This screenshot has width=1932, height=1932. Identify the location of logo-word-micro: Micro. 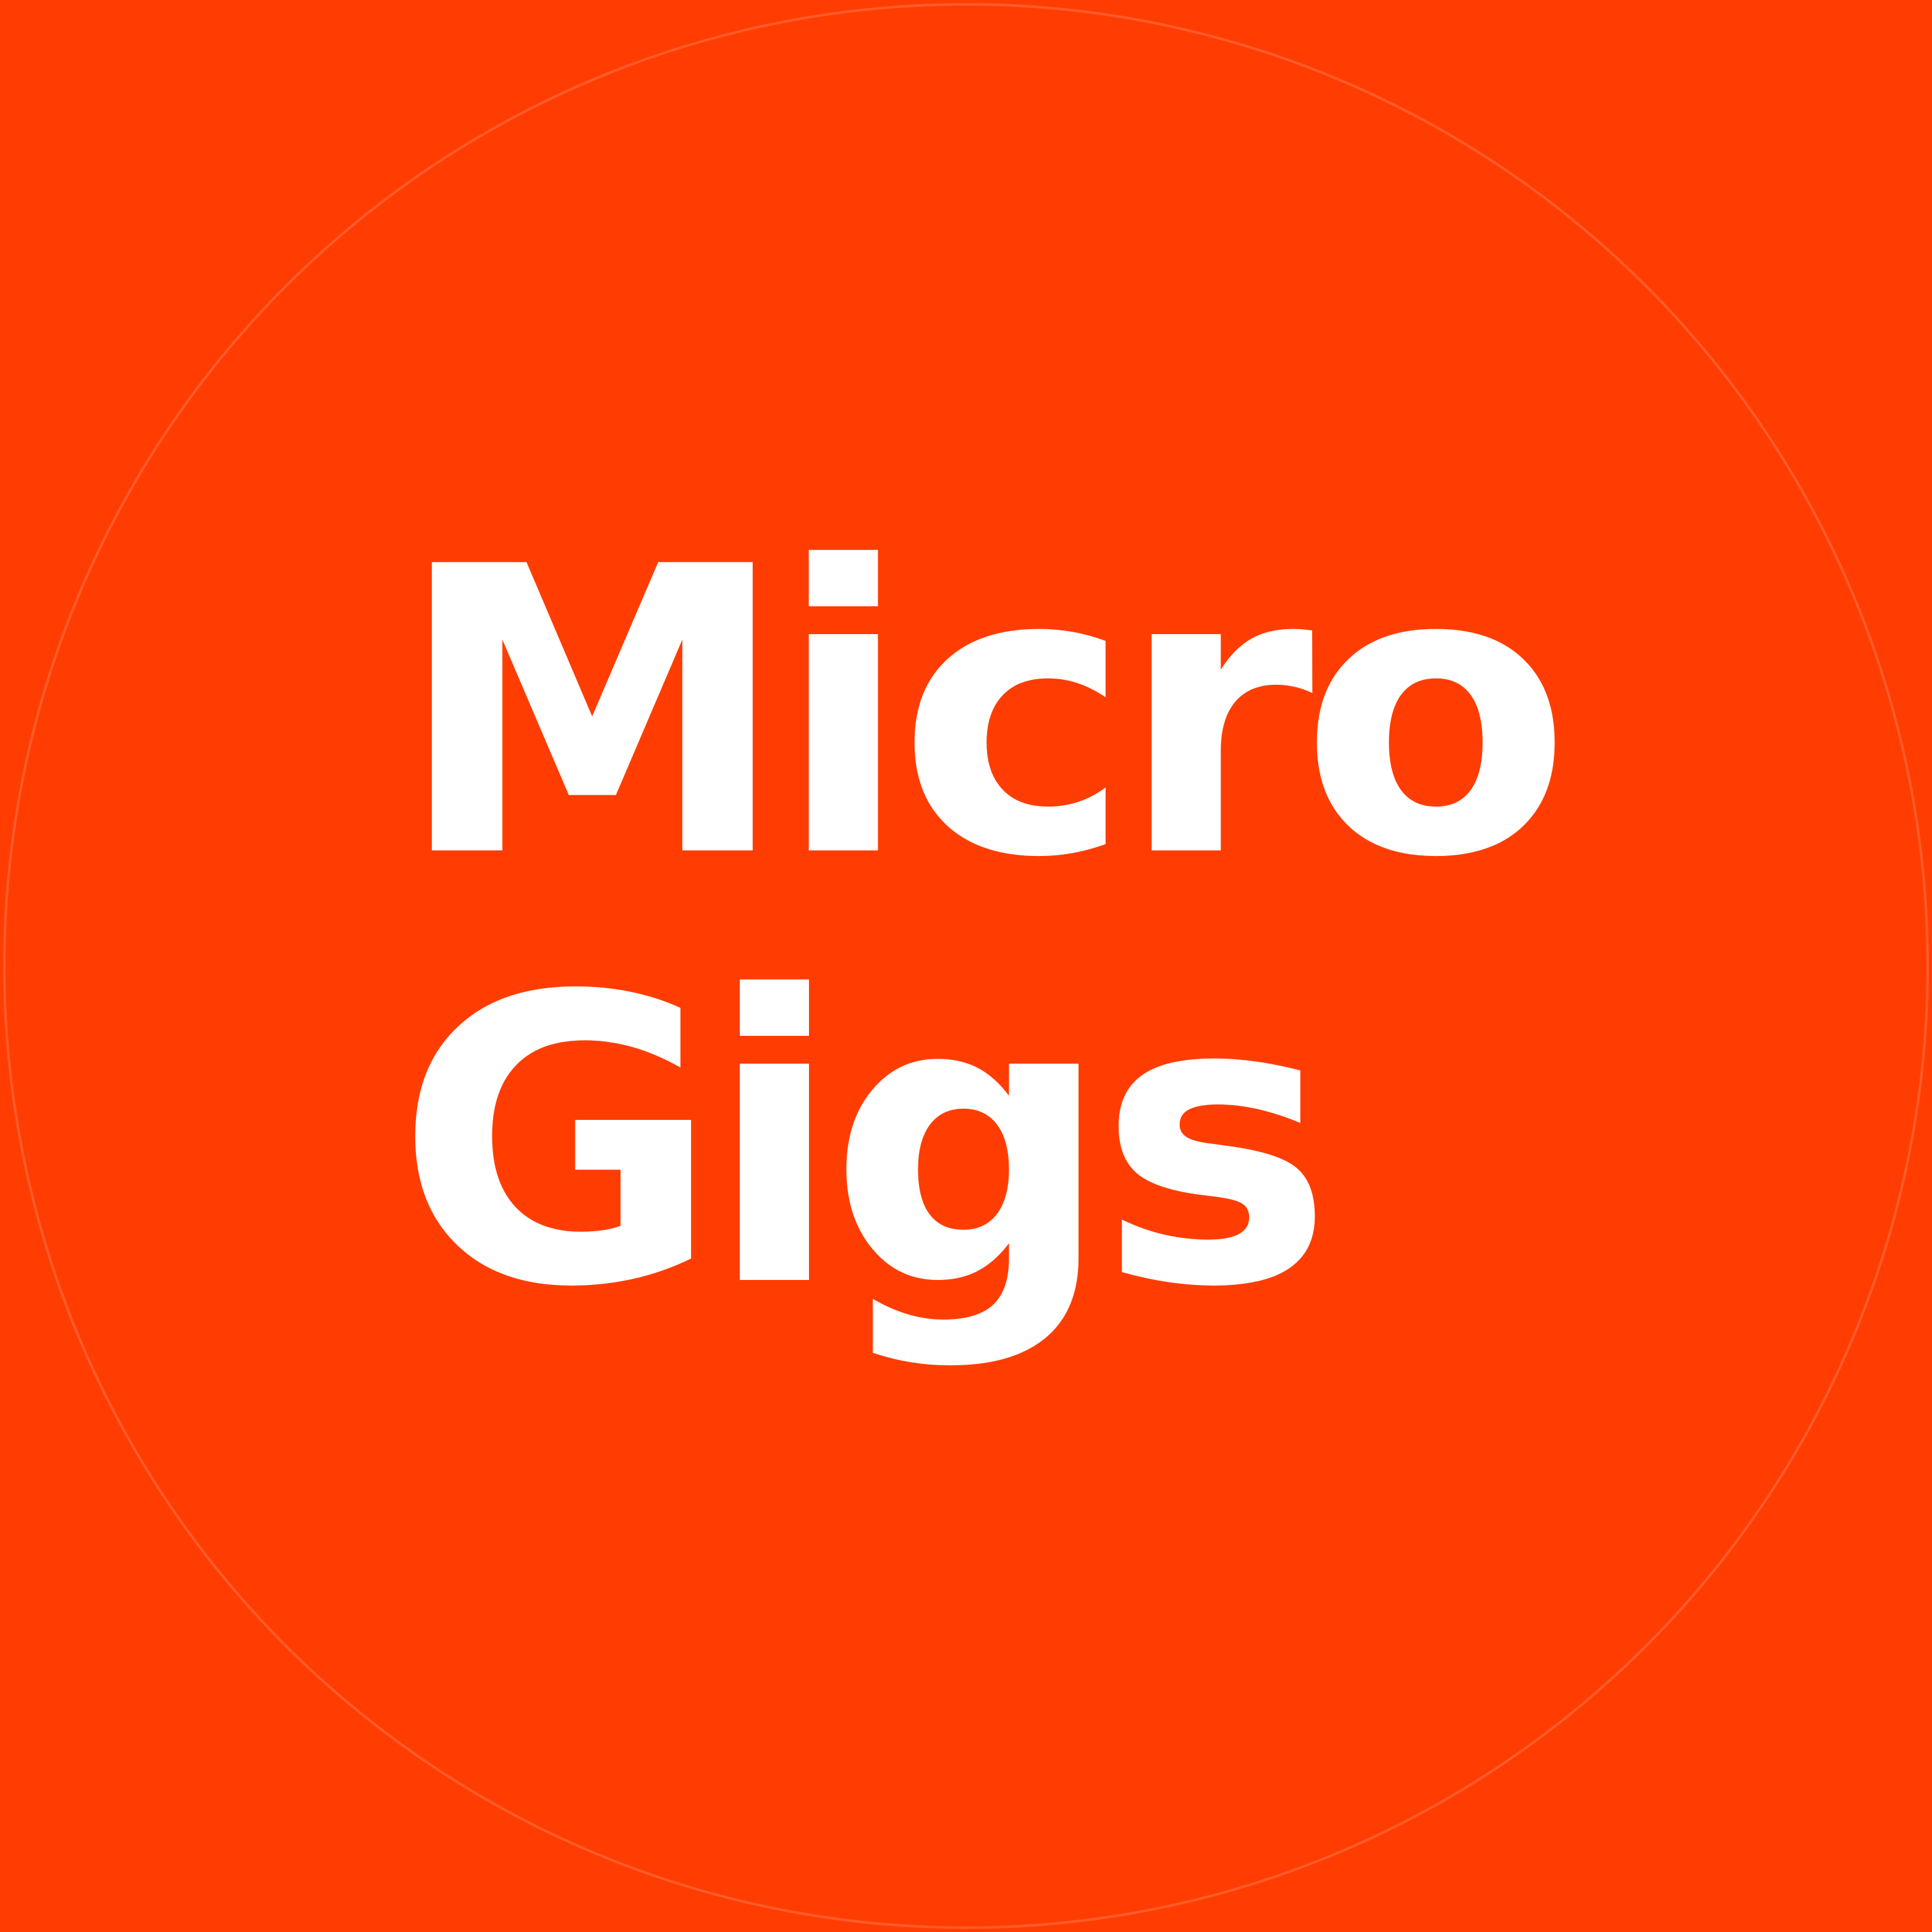
(984, 713).